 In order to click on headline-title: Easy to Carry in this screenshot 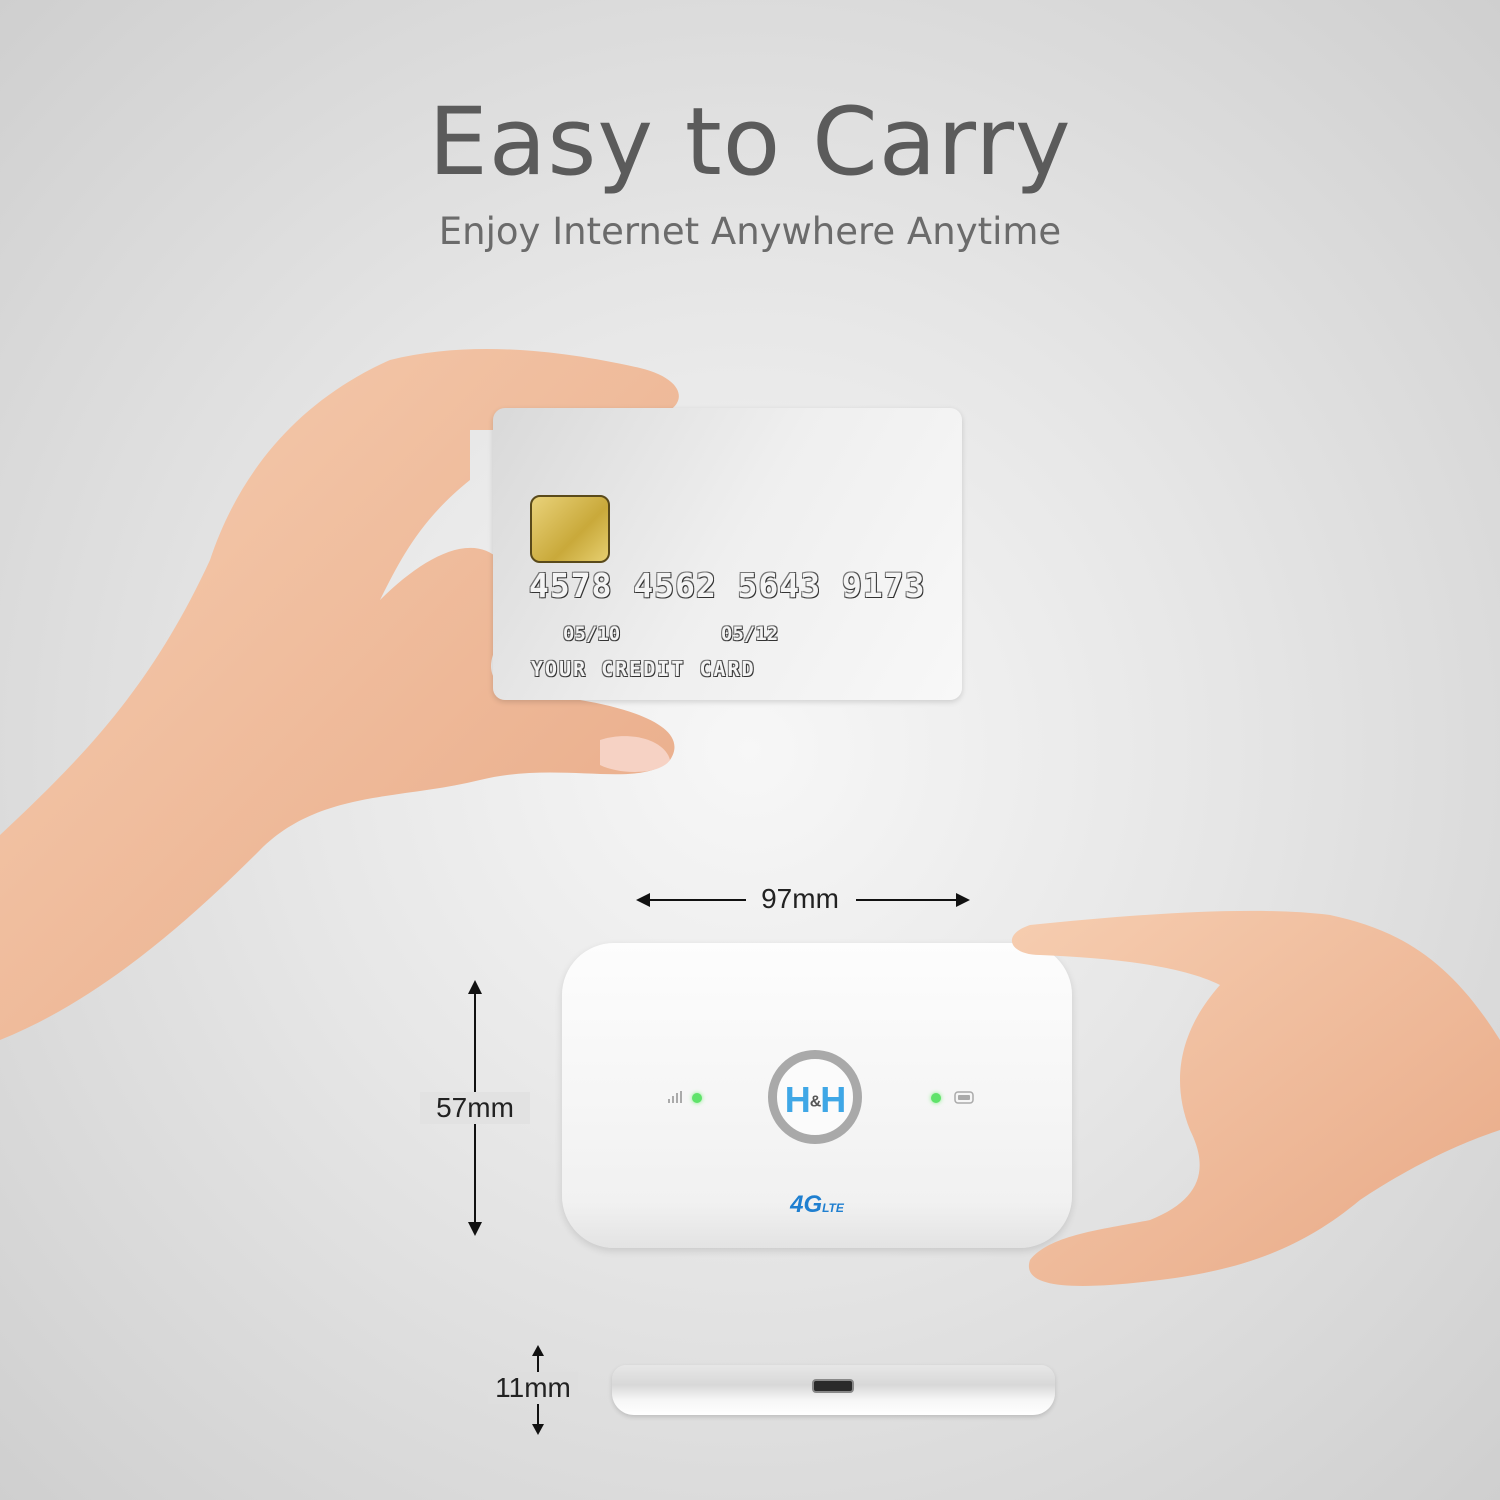, I will do `click(750, 142)`.